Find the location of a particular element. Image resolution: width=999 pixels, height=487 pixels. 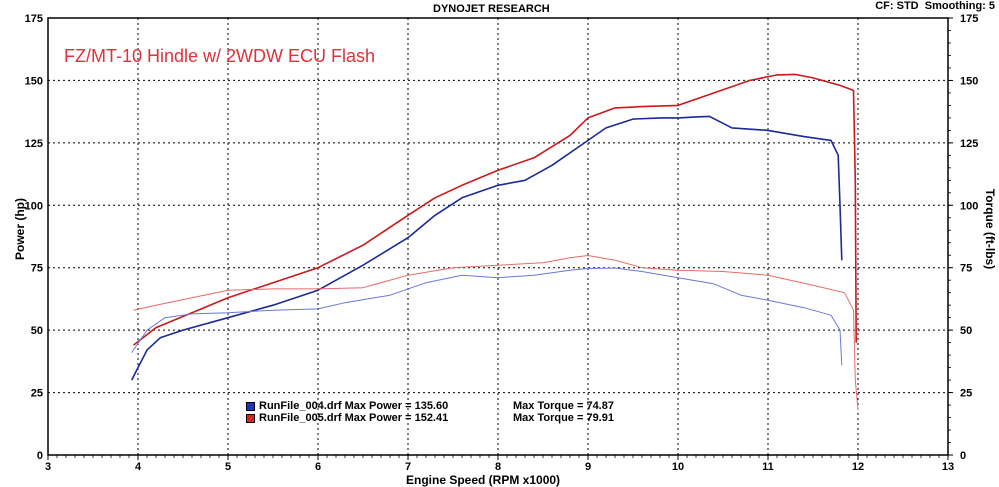

x-tick-label: 8 is located at coordinates (498, 467).